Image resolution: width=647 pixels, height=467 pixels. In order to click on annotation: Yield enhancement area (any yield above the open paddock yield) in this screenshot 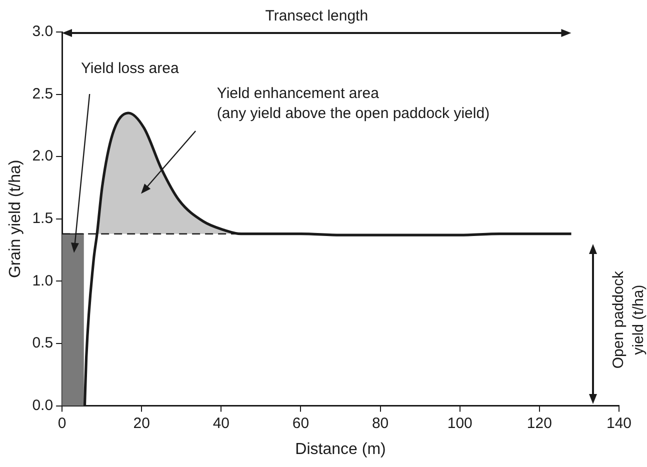, I will do `click(353, 103)`.